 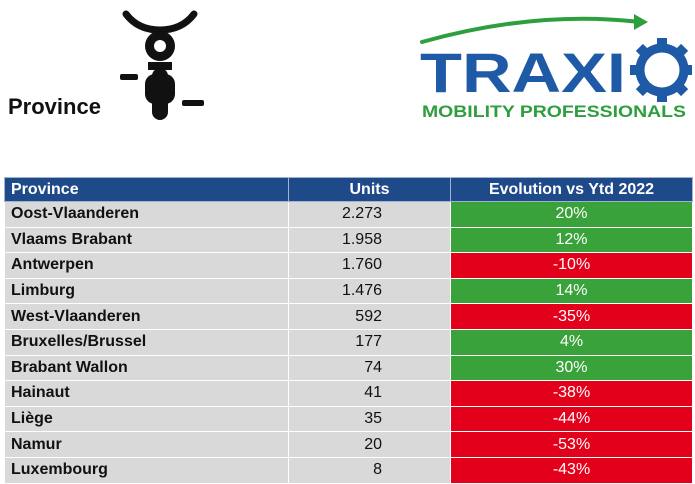 I want to click on table-row: Liège 35 -44%, so click(x=348, y=419).